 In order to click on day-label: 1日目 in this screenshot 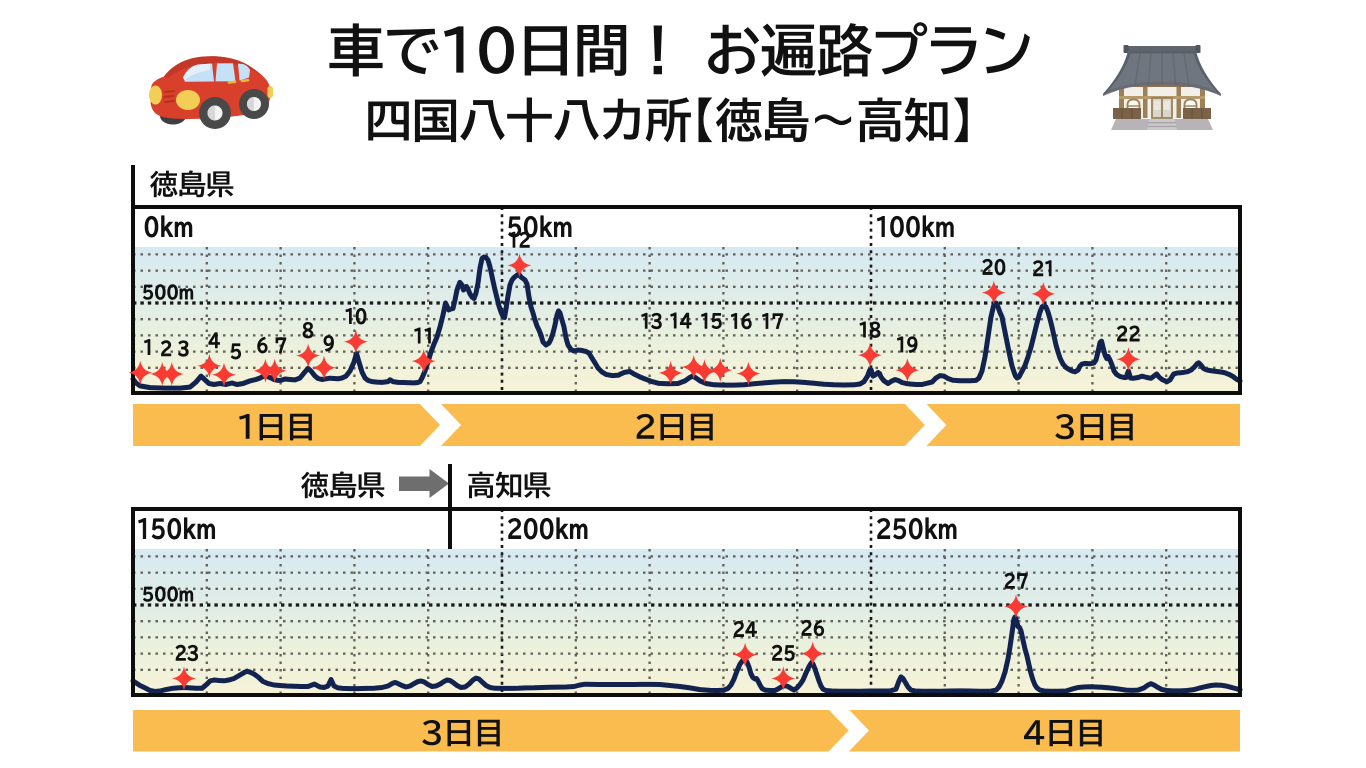, I will do `click(276, 425)`.